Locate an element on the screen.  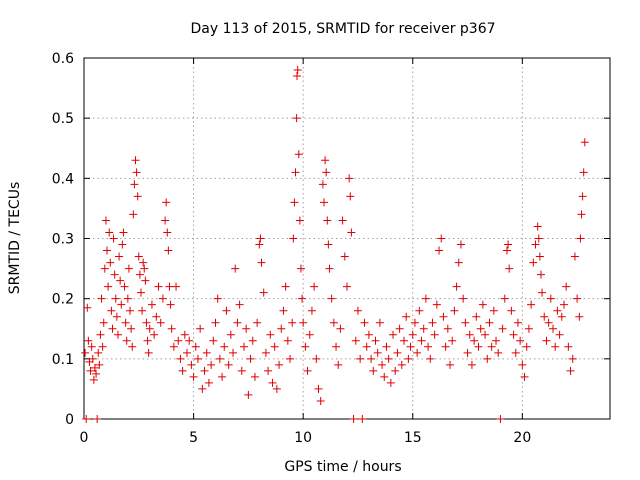
y-tick-label: 0.1 is located at coordinates (63, 360).